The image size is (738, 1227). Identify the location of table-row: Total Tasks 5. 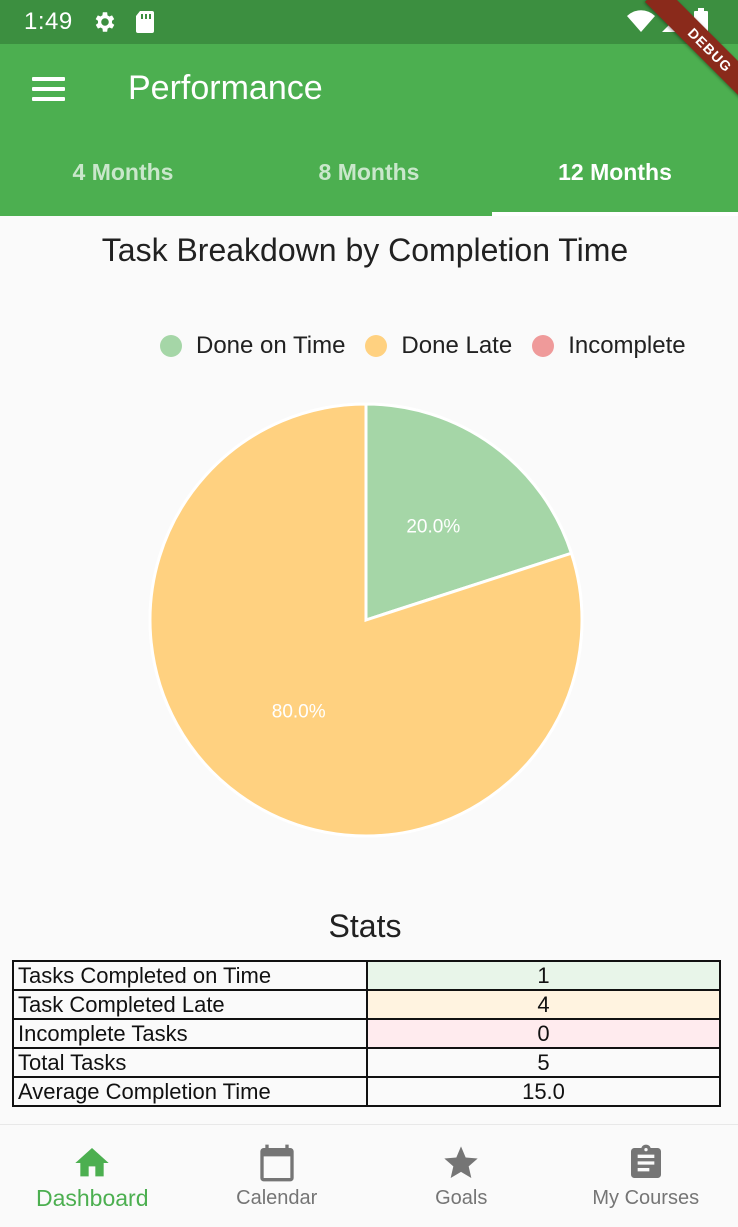
(366, 1062).